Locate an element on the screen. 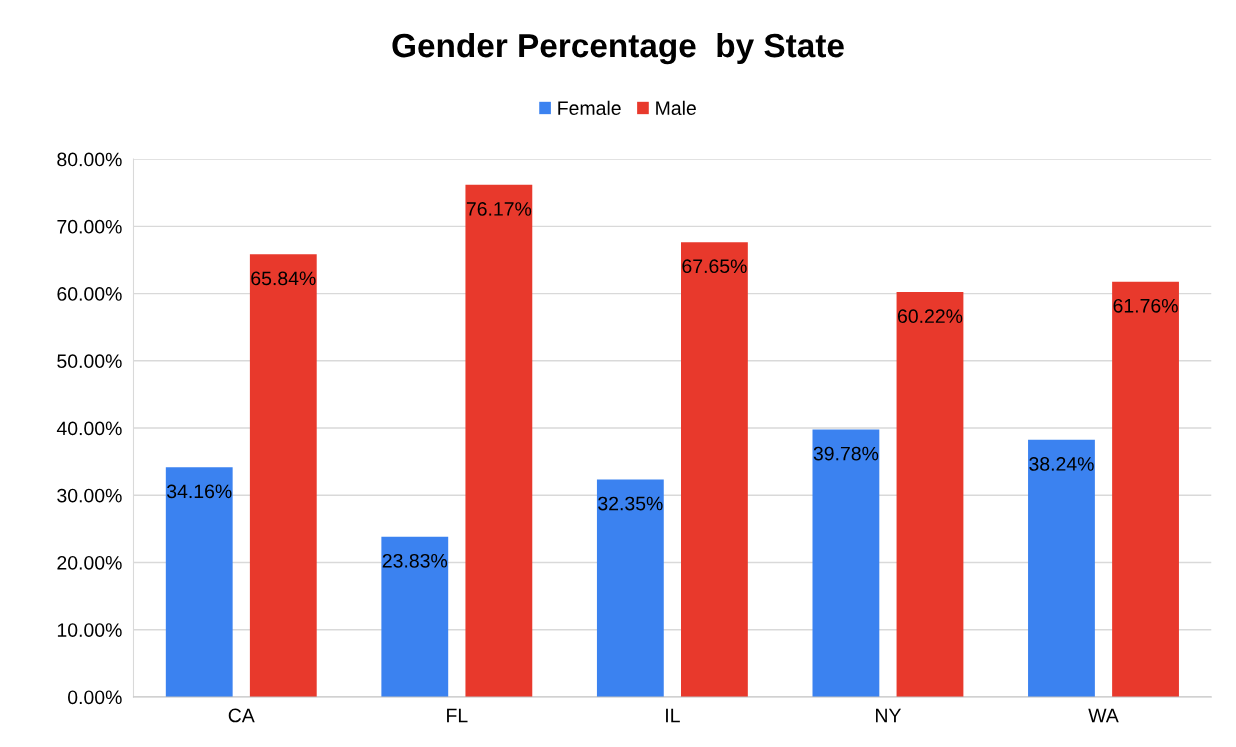 The width and height of the screenshot is (1236, 747). data-label: 34.16% is located at coordinates (199, 491).